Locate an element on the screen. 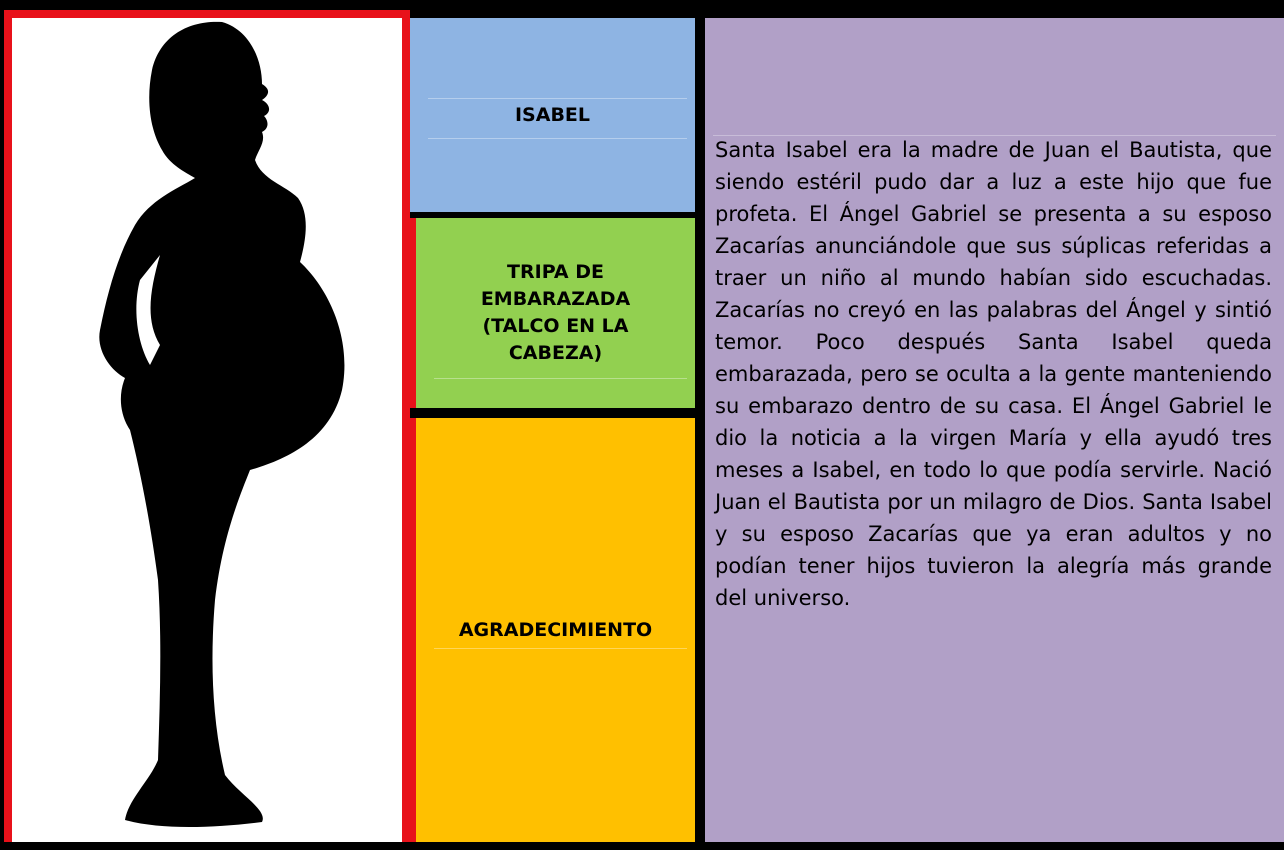  label-cell: ISABEL is located at coordinates (552, 115).